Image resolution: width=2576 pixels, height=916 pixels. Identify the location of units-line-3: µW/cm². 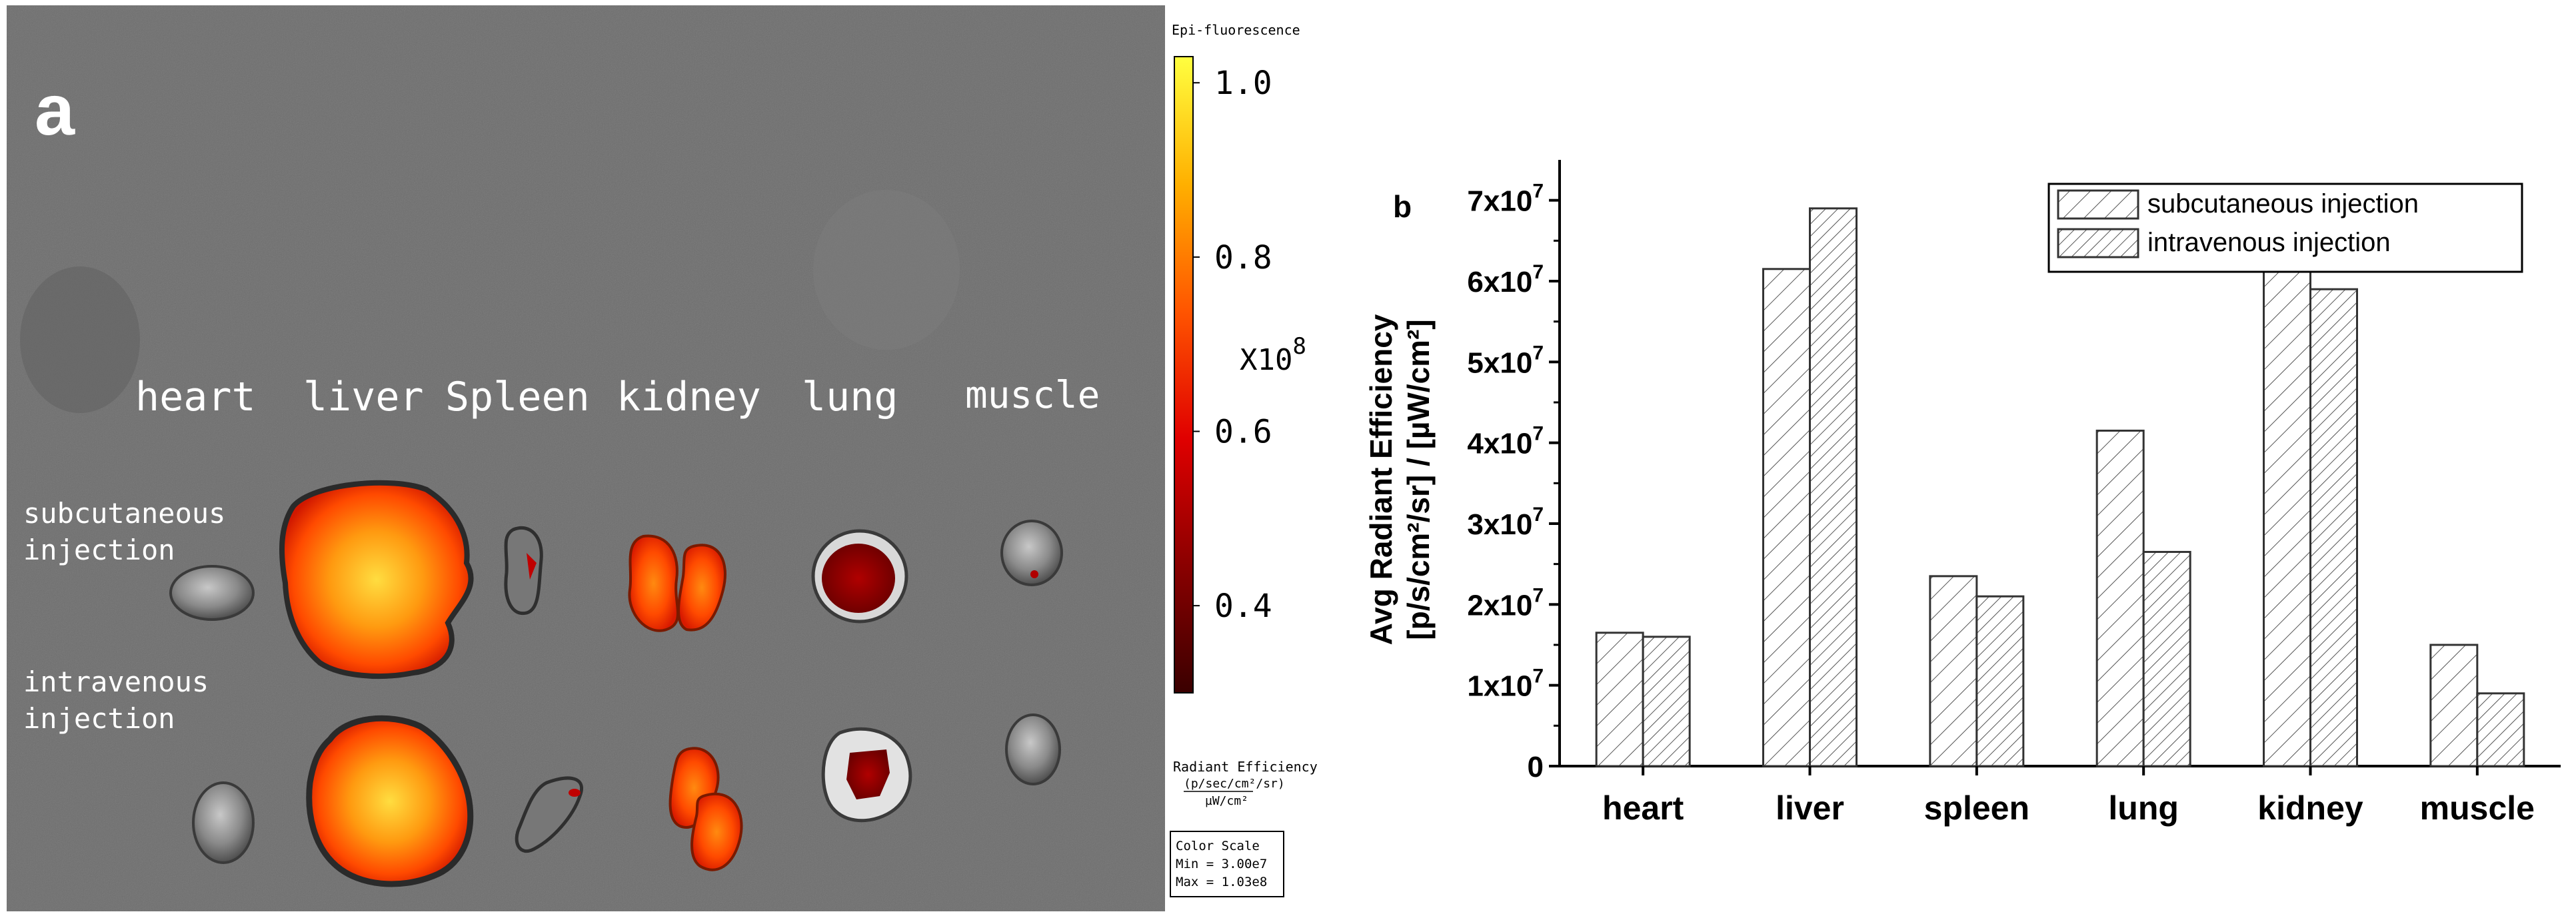
(1226, 801).